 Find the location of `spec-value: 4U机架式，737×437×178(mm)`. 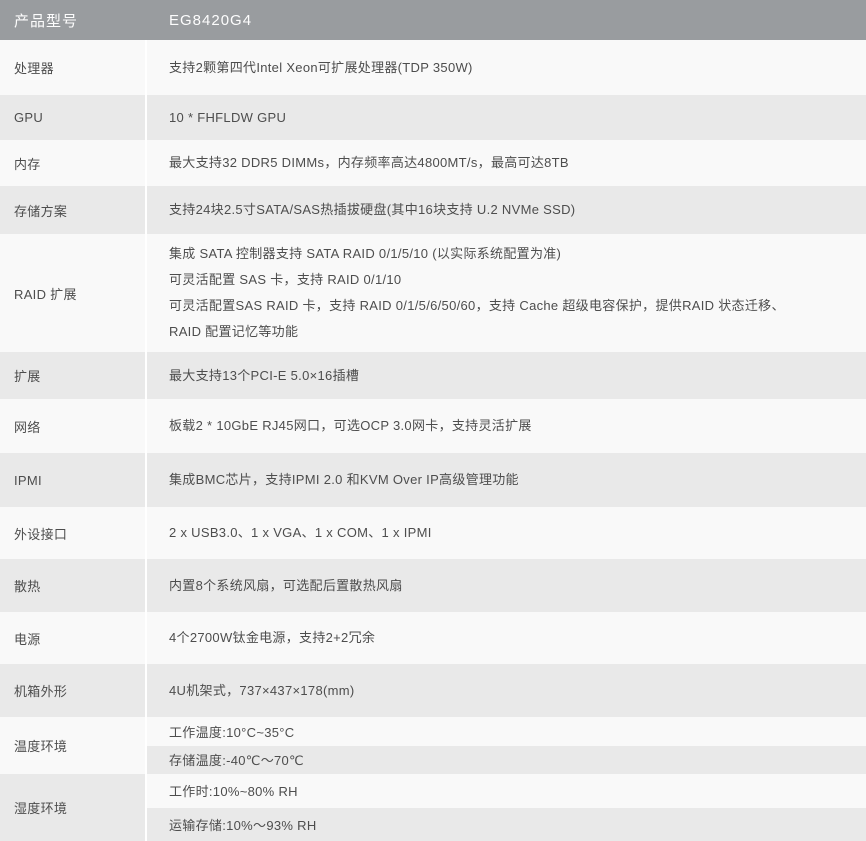

spec-value: 4U机架式，737×437×178(mm) is located at coordinates (506, 690).